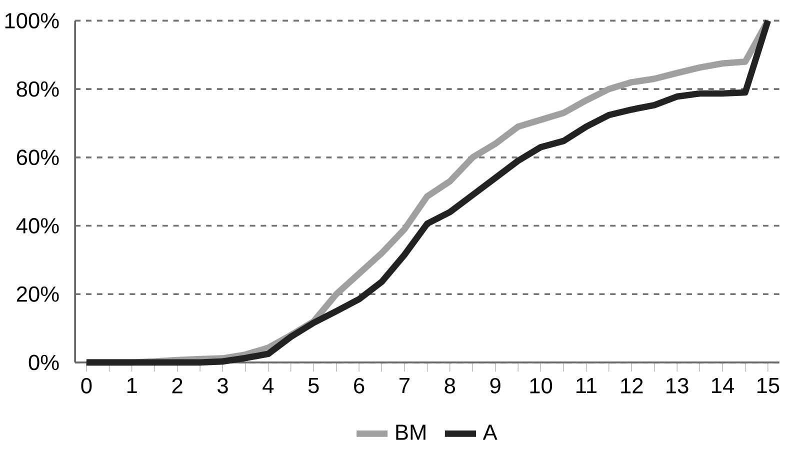 Image resolution: width=800 pixels, height=466 pixels. What do you see at coordinates (32, 20) in the screenshot?
I see `y-tick-label: 100%` at bounding box center [32, 20].